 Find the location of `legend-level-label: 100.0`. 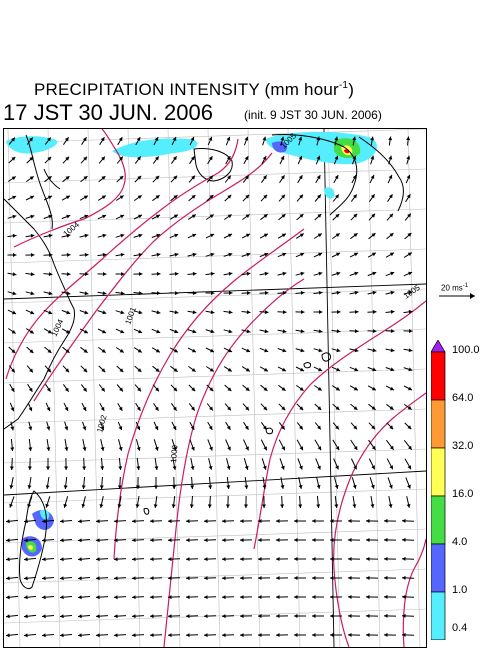

legend-level-label: 100.0 is located at coordinates (466, 350).